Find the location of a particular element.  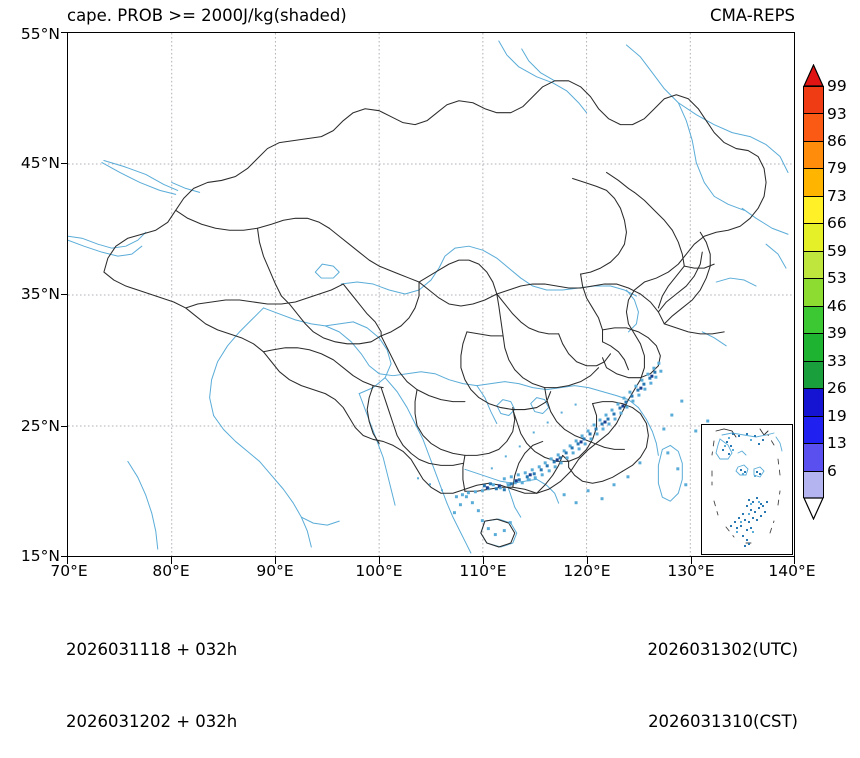

x-tick-label: 140°E is located at coordinates (792, 571).